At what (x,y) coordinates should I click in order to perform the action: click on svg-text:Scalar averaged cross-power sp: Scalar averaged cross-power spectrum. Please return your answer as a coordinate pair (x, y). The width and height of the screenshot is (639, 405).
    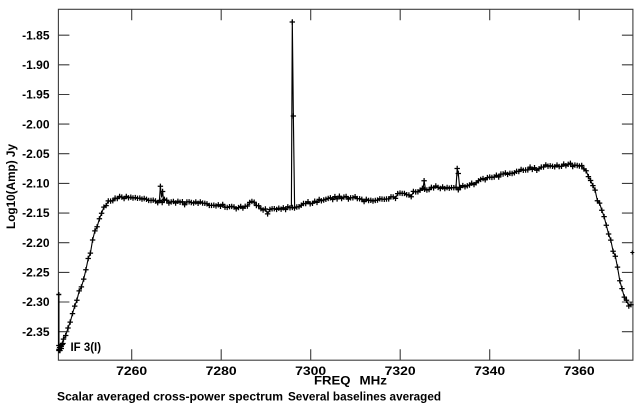
    Looking at the image, I should click on (170, 396).